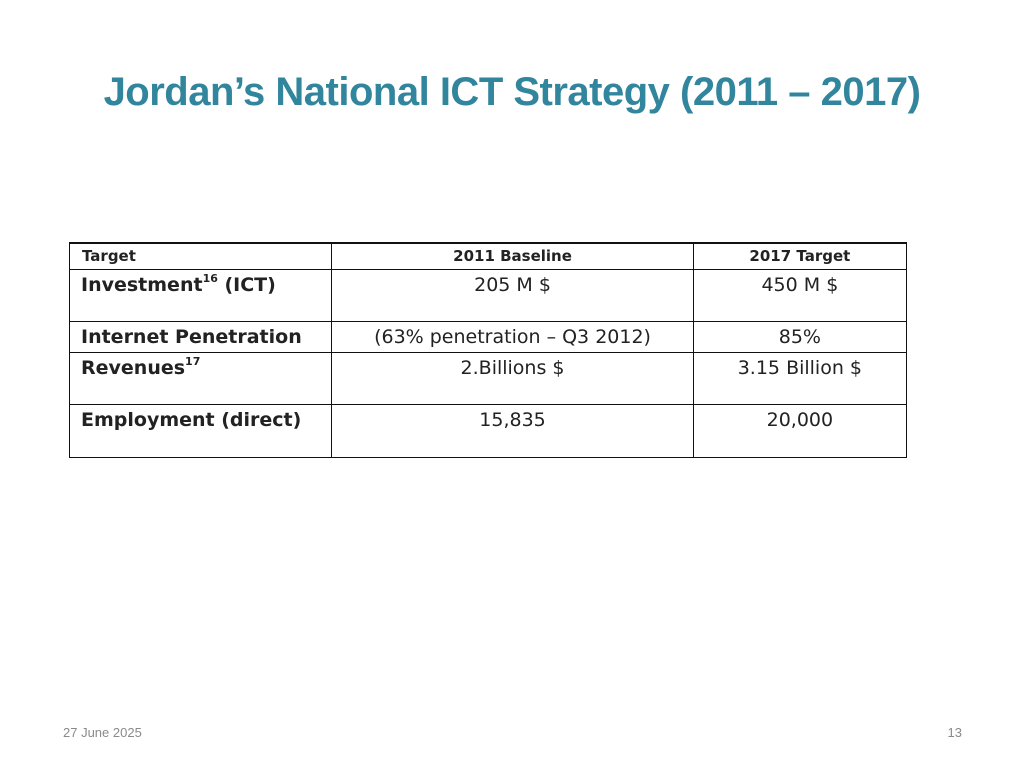  Describe the element at coordinates (200, 256) in the screenshot. I see `header-target: Target` at that location.